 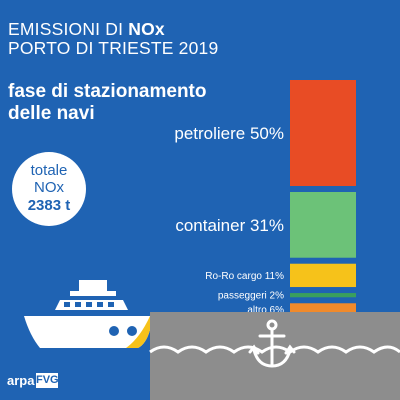 What do you see at coordinates (254, 349) in the screenshot?
I see `anchor-fluke-left` at bounding box center [254, 349].